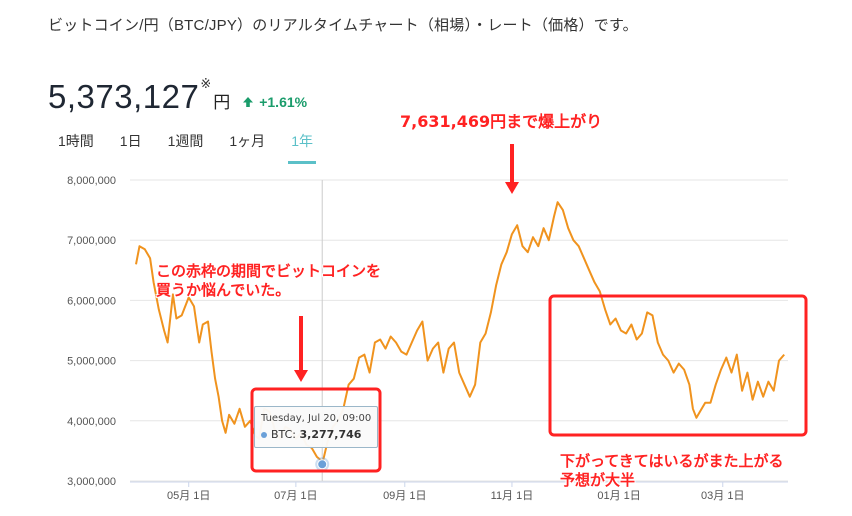  Describe the element at coordinates (512, 188) in the screenshot. I see `arrow-peak-head` at that location.